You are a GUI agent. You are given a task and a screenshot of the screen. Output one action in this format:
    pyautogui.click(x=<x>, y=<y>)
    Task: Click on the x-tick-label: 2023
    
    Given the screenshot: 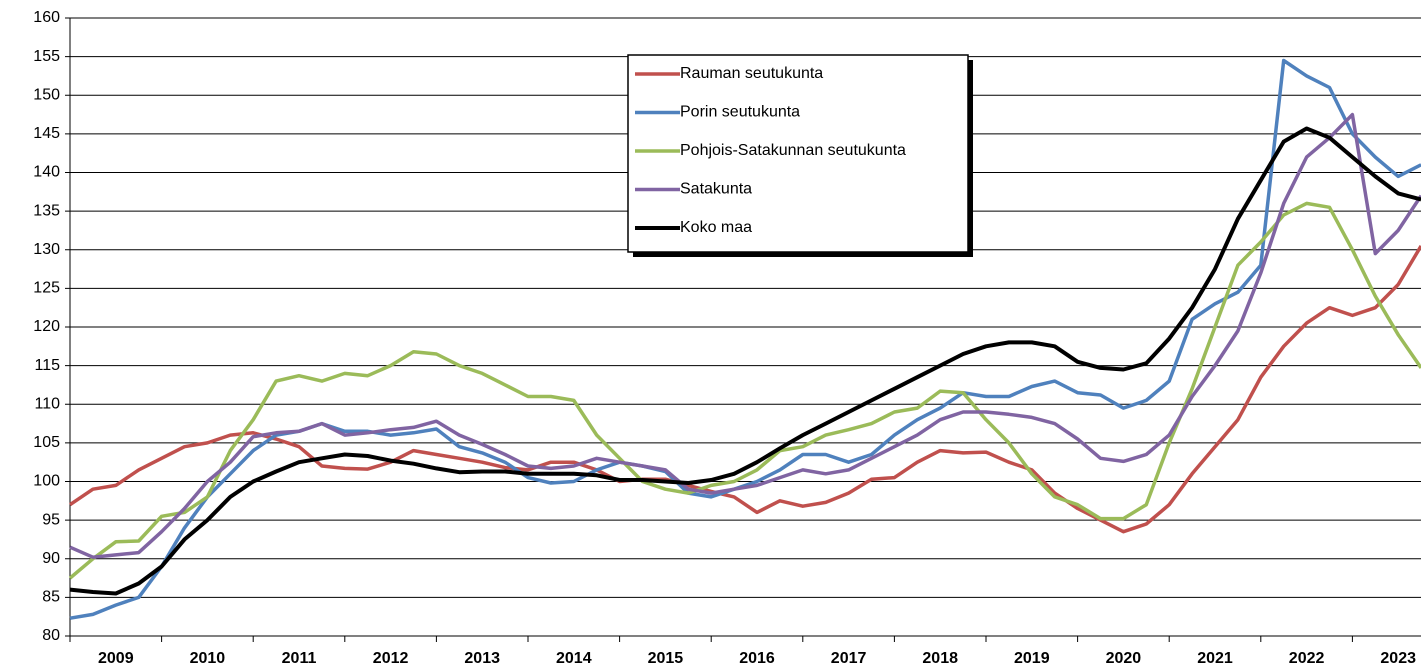 What is the action you would take?
    pyautogui.click(x=1398, y=658)
    